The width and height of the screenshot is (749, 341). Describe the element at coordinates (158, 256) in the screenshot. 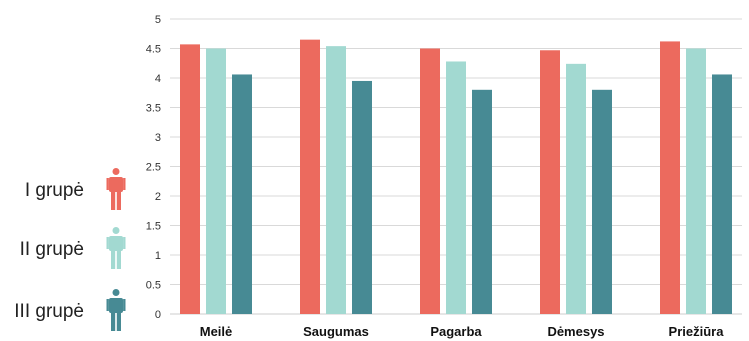

I see `y-tick-label: 1` at that location.